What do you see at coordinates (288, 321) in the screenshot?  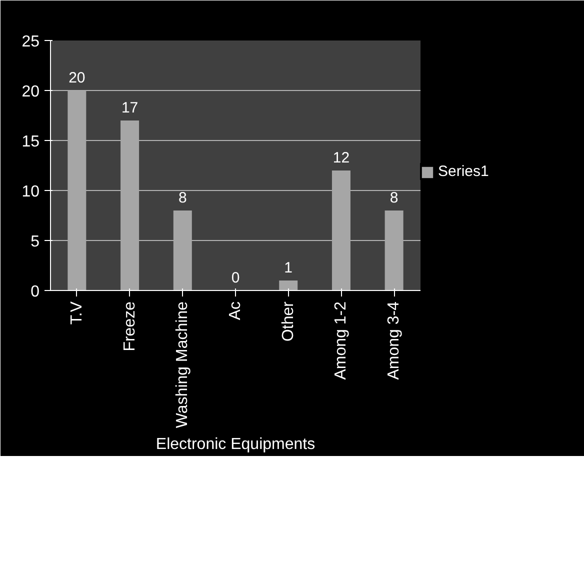 I see `x-tick-label: Other` at bounding box center [288, 321].